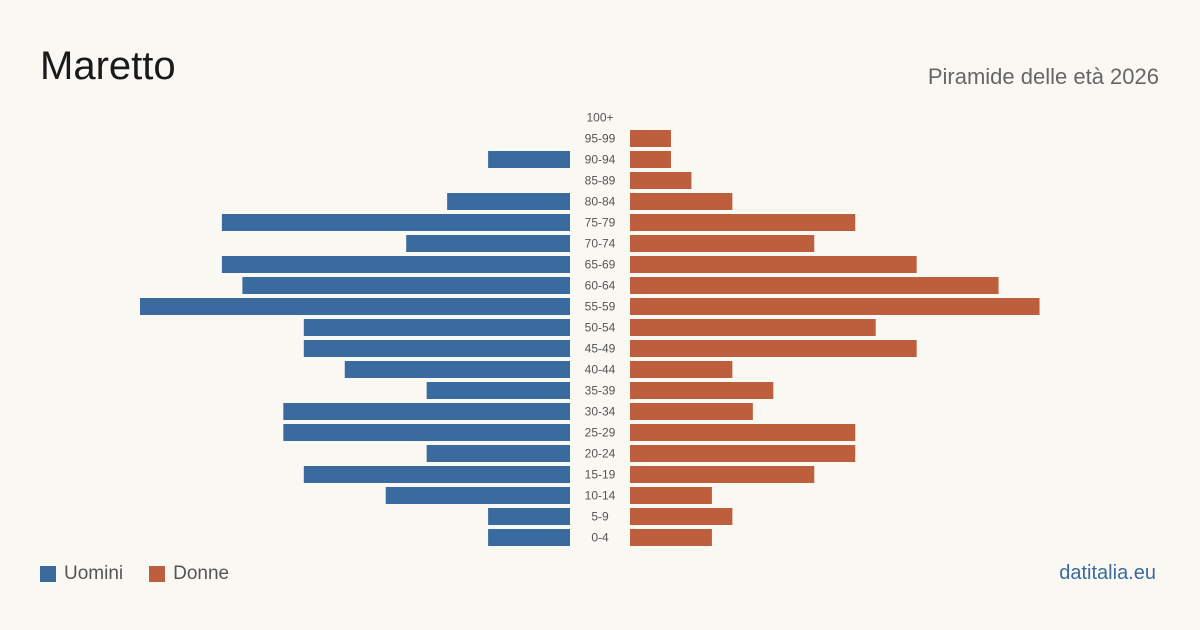 Image resolution: width=1200 pixels, height=630 pixels. What do you see at coordinates (600, 181) in the screenshot?
I see `age-label-85-89: 85-89` at bounding box center [600, 181].